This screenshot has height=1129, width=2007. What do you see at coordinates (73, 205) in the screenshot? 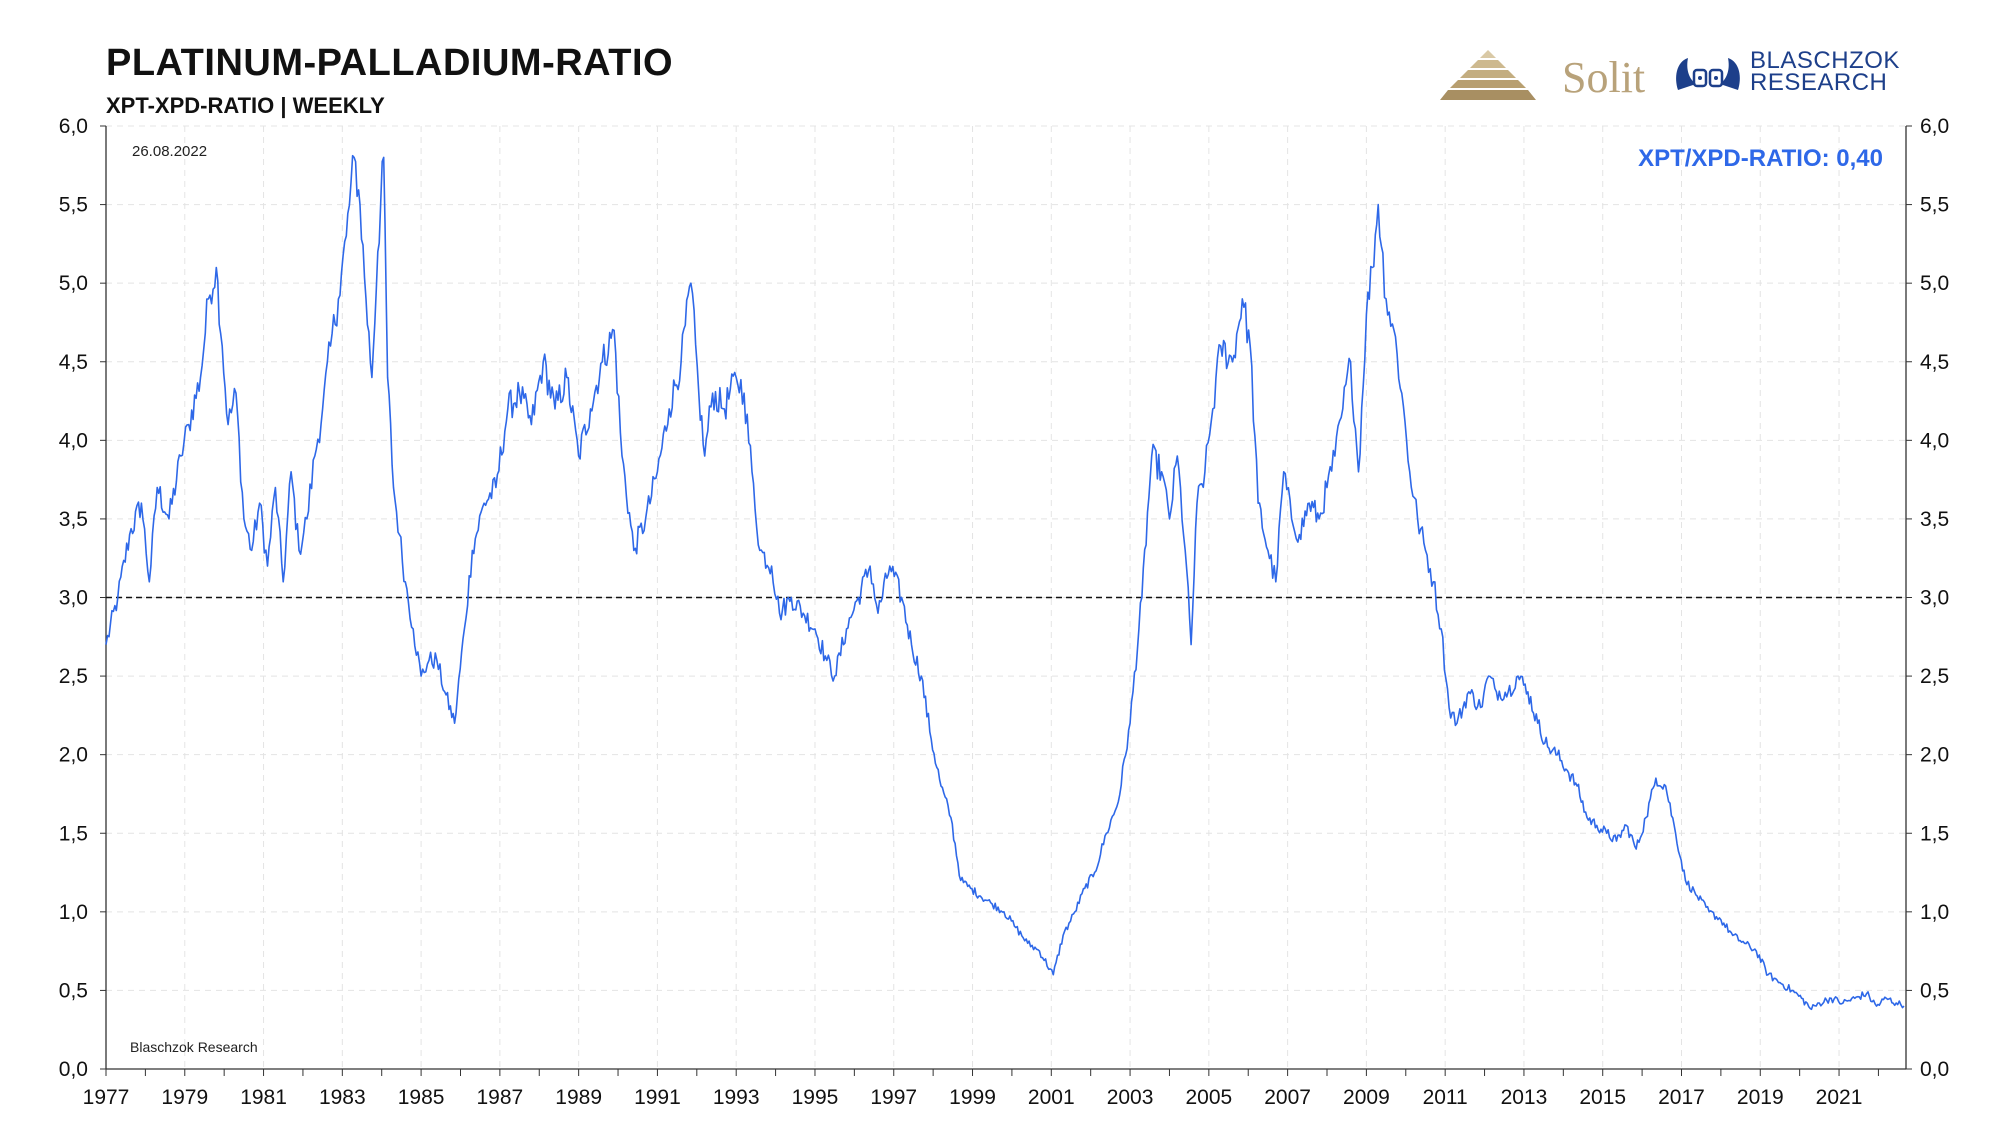
I see `y-tick-label-left: 5,5` at bounding box center [73, 205].